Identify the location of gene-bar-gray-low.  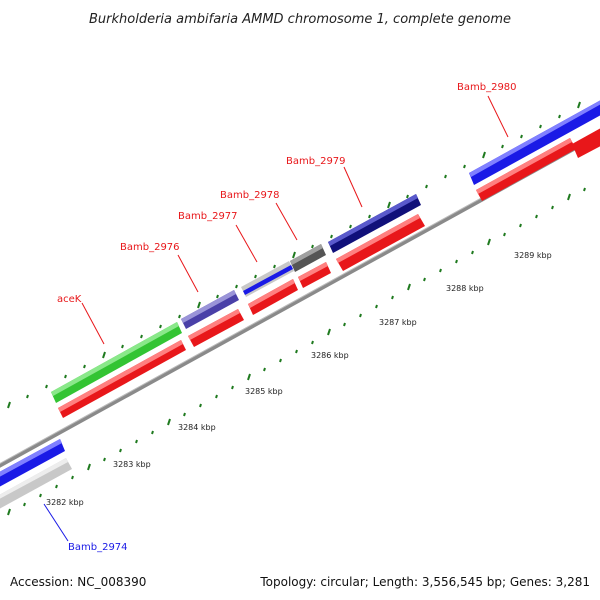
(36, 483).